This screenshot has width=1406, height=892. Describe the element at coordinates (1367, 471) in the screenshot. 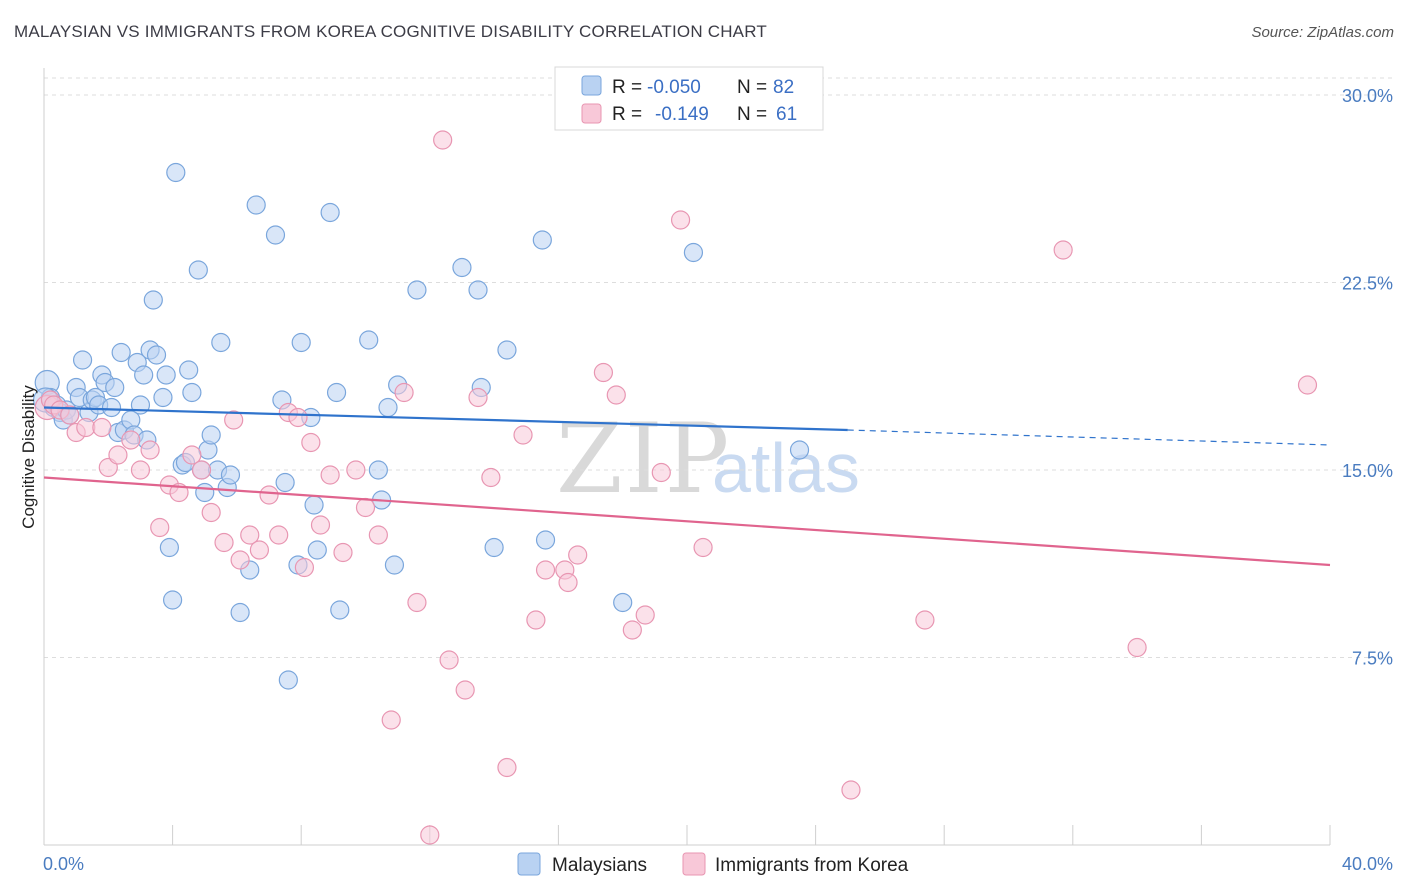

I see `y-tick-label: 15.0%` at that location.